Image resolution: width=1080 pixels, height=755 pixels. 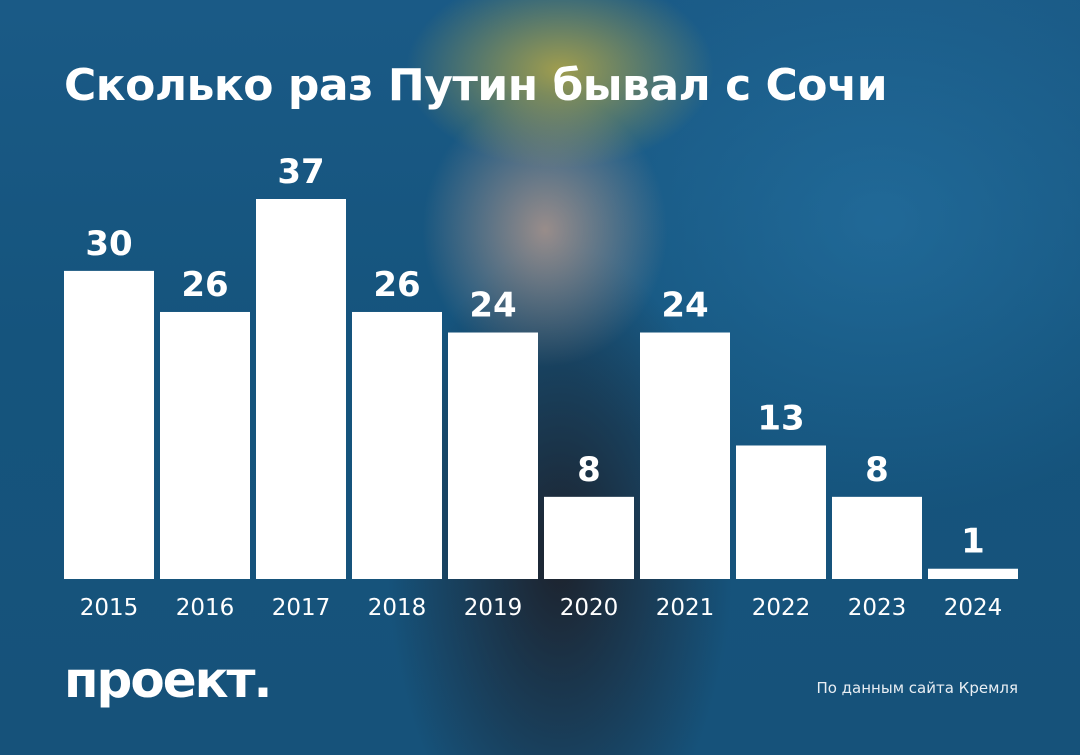 I want to click on x-tick-label-2019: 2019, so click(x=493, y=608).